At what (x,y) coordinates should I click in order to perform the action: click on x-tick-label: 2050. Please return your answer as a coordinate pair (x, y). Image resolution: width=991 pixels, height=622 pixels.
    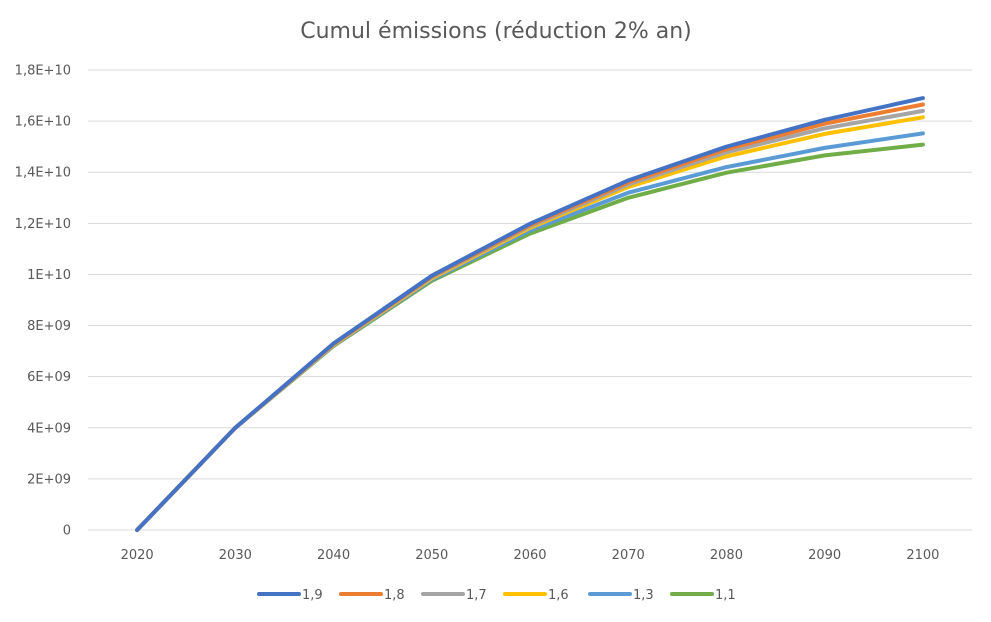
    Looking at the image, I should click on (431, 555).